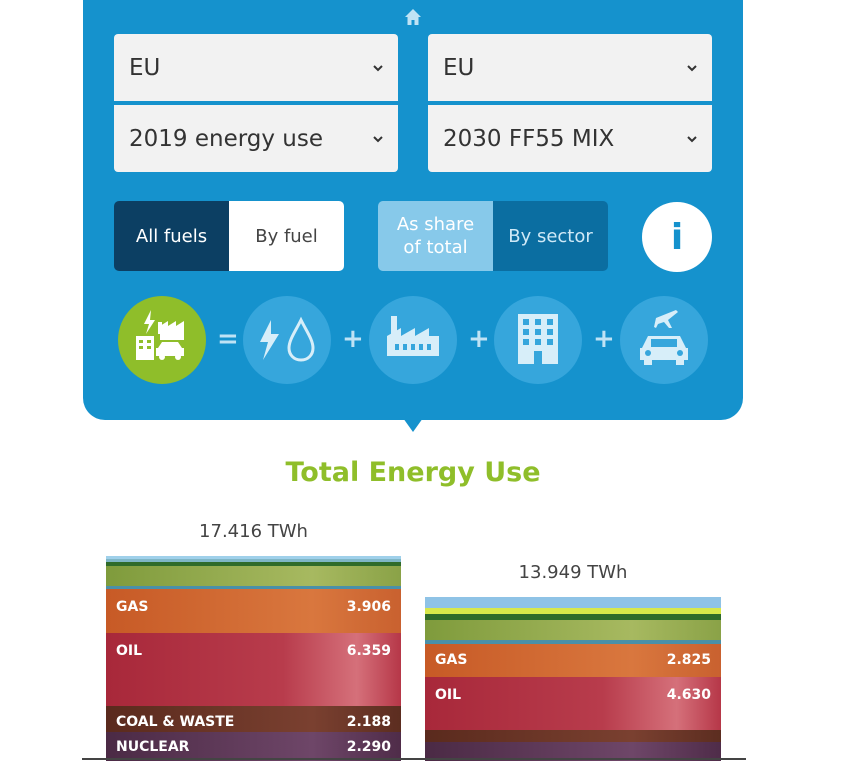  What do you see at coordinates (253, 746) in the screenshot?
I see `bar-1-nuclear: NUCLEAR 2.290` at bounding box center [253, 746].